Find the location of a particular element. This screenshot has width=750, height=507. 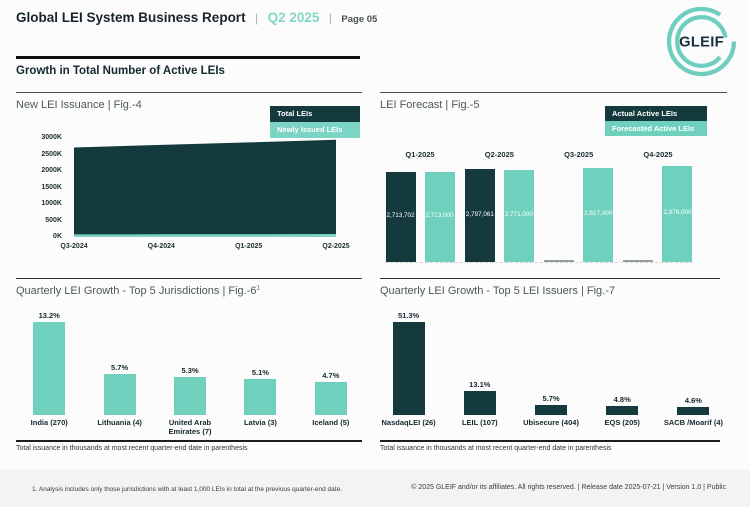

forecast-category-label: Q3-2025 is located at coordinates (579, 154).